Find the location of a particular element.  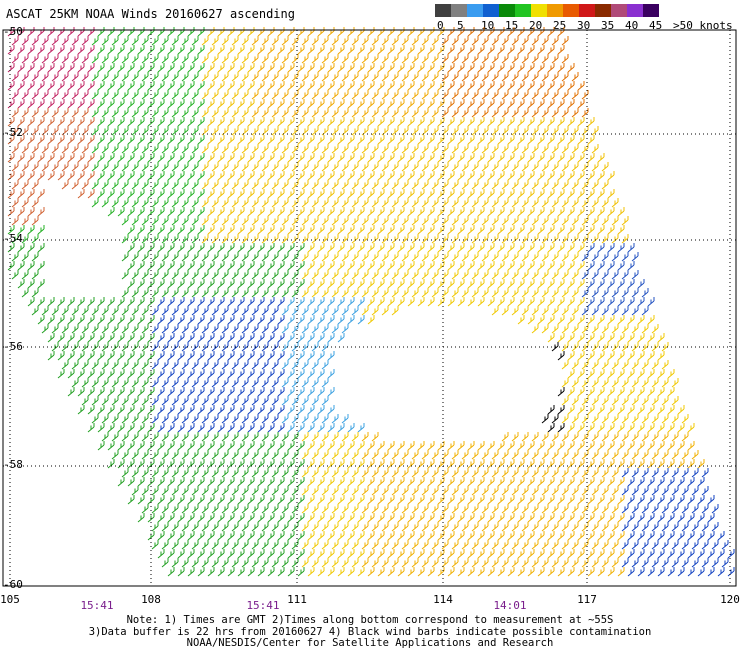

lon-label-117: 117 is located at coordinates (587, 599).